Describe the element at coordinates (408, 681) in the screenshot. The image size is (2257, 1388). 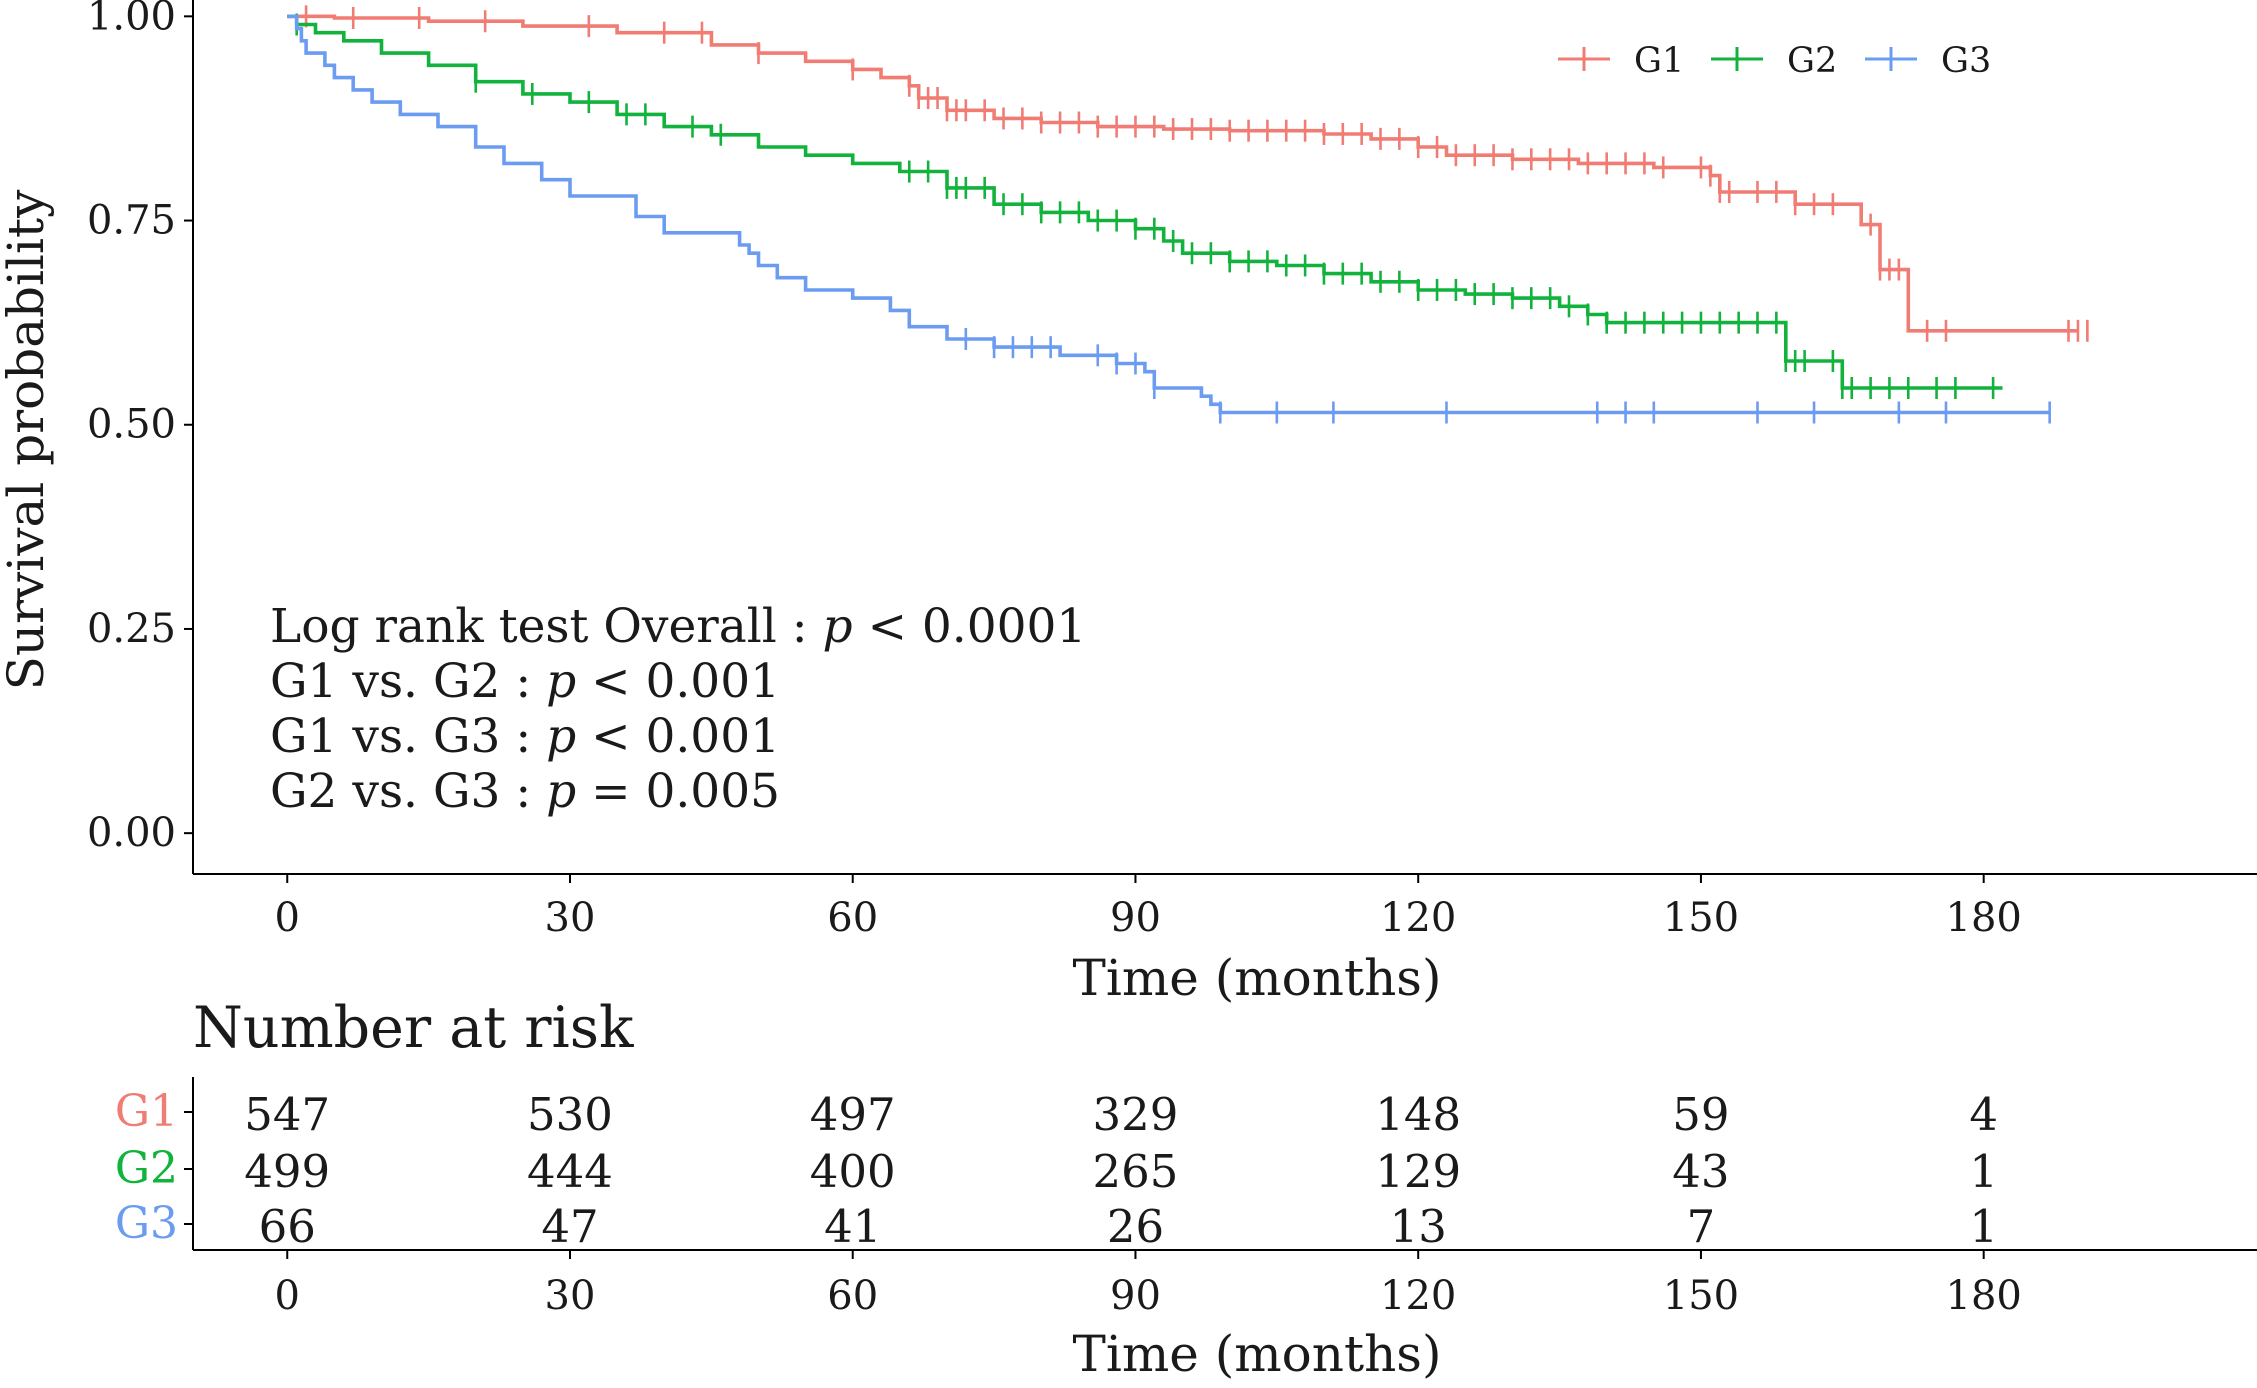
I see `annotation-g1-vs-g2-prefix: G1 vs. G2 :` at that location.